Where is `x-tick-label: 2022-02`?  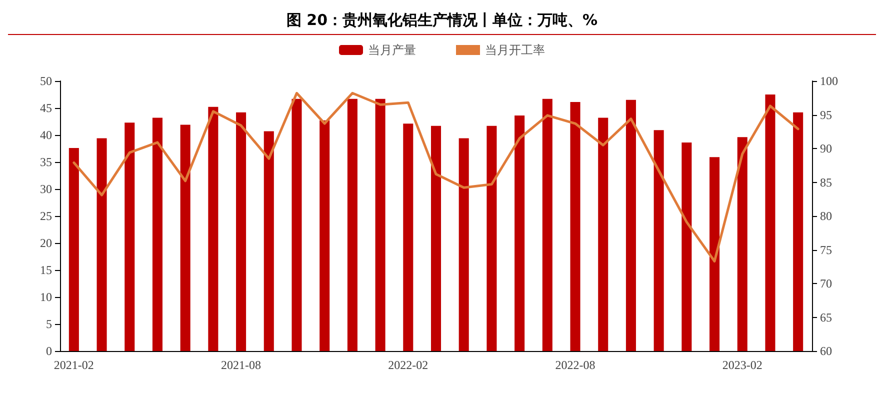
x-tick-label: 2022-02 is located at coordinates (408, 365).